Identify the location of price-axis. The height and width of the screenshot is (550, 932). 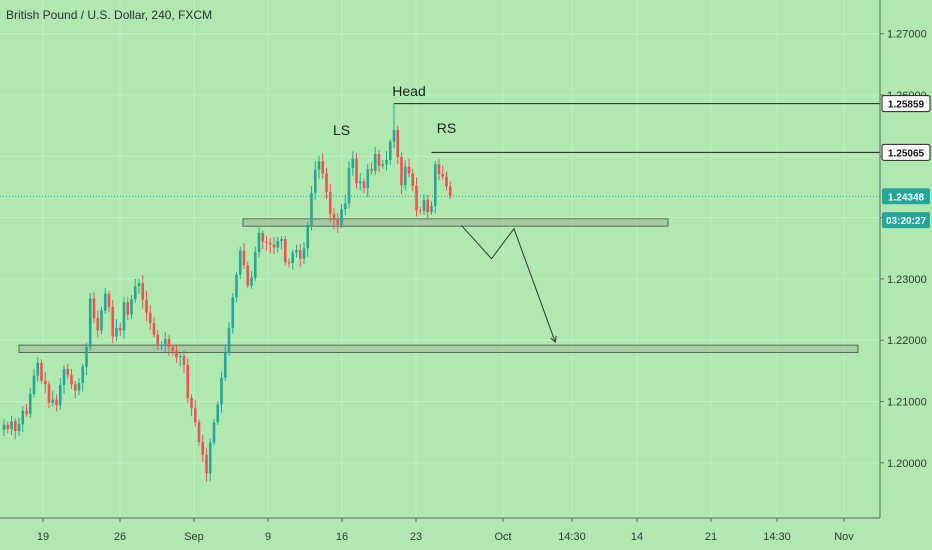
(906, 275).